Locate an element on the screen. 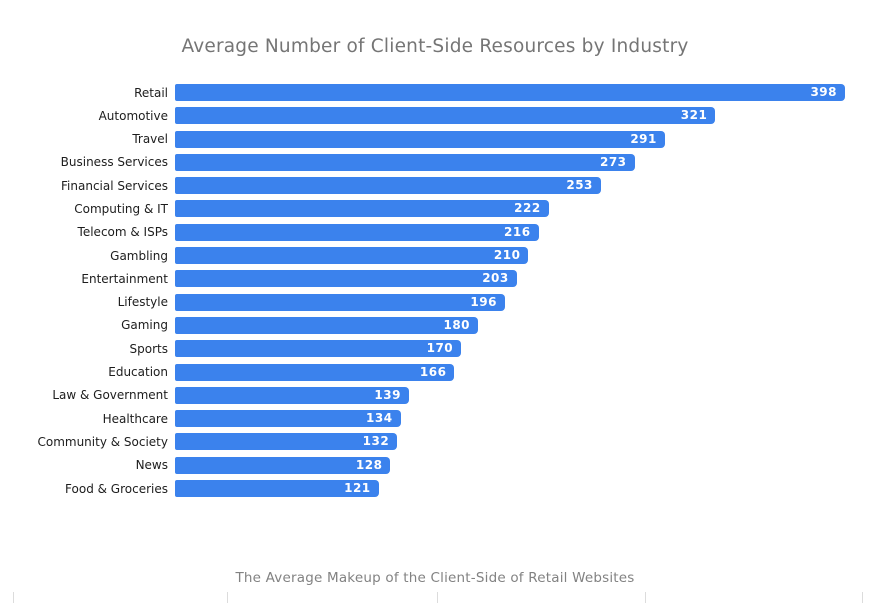 Image resolution: width=870 pixels, height=603 pixels. category-label: Business Services is located at coordinates (114, 162).